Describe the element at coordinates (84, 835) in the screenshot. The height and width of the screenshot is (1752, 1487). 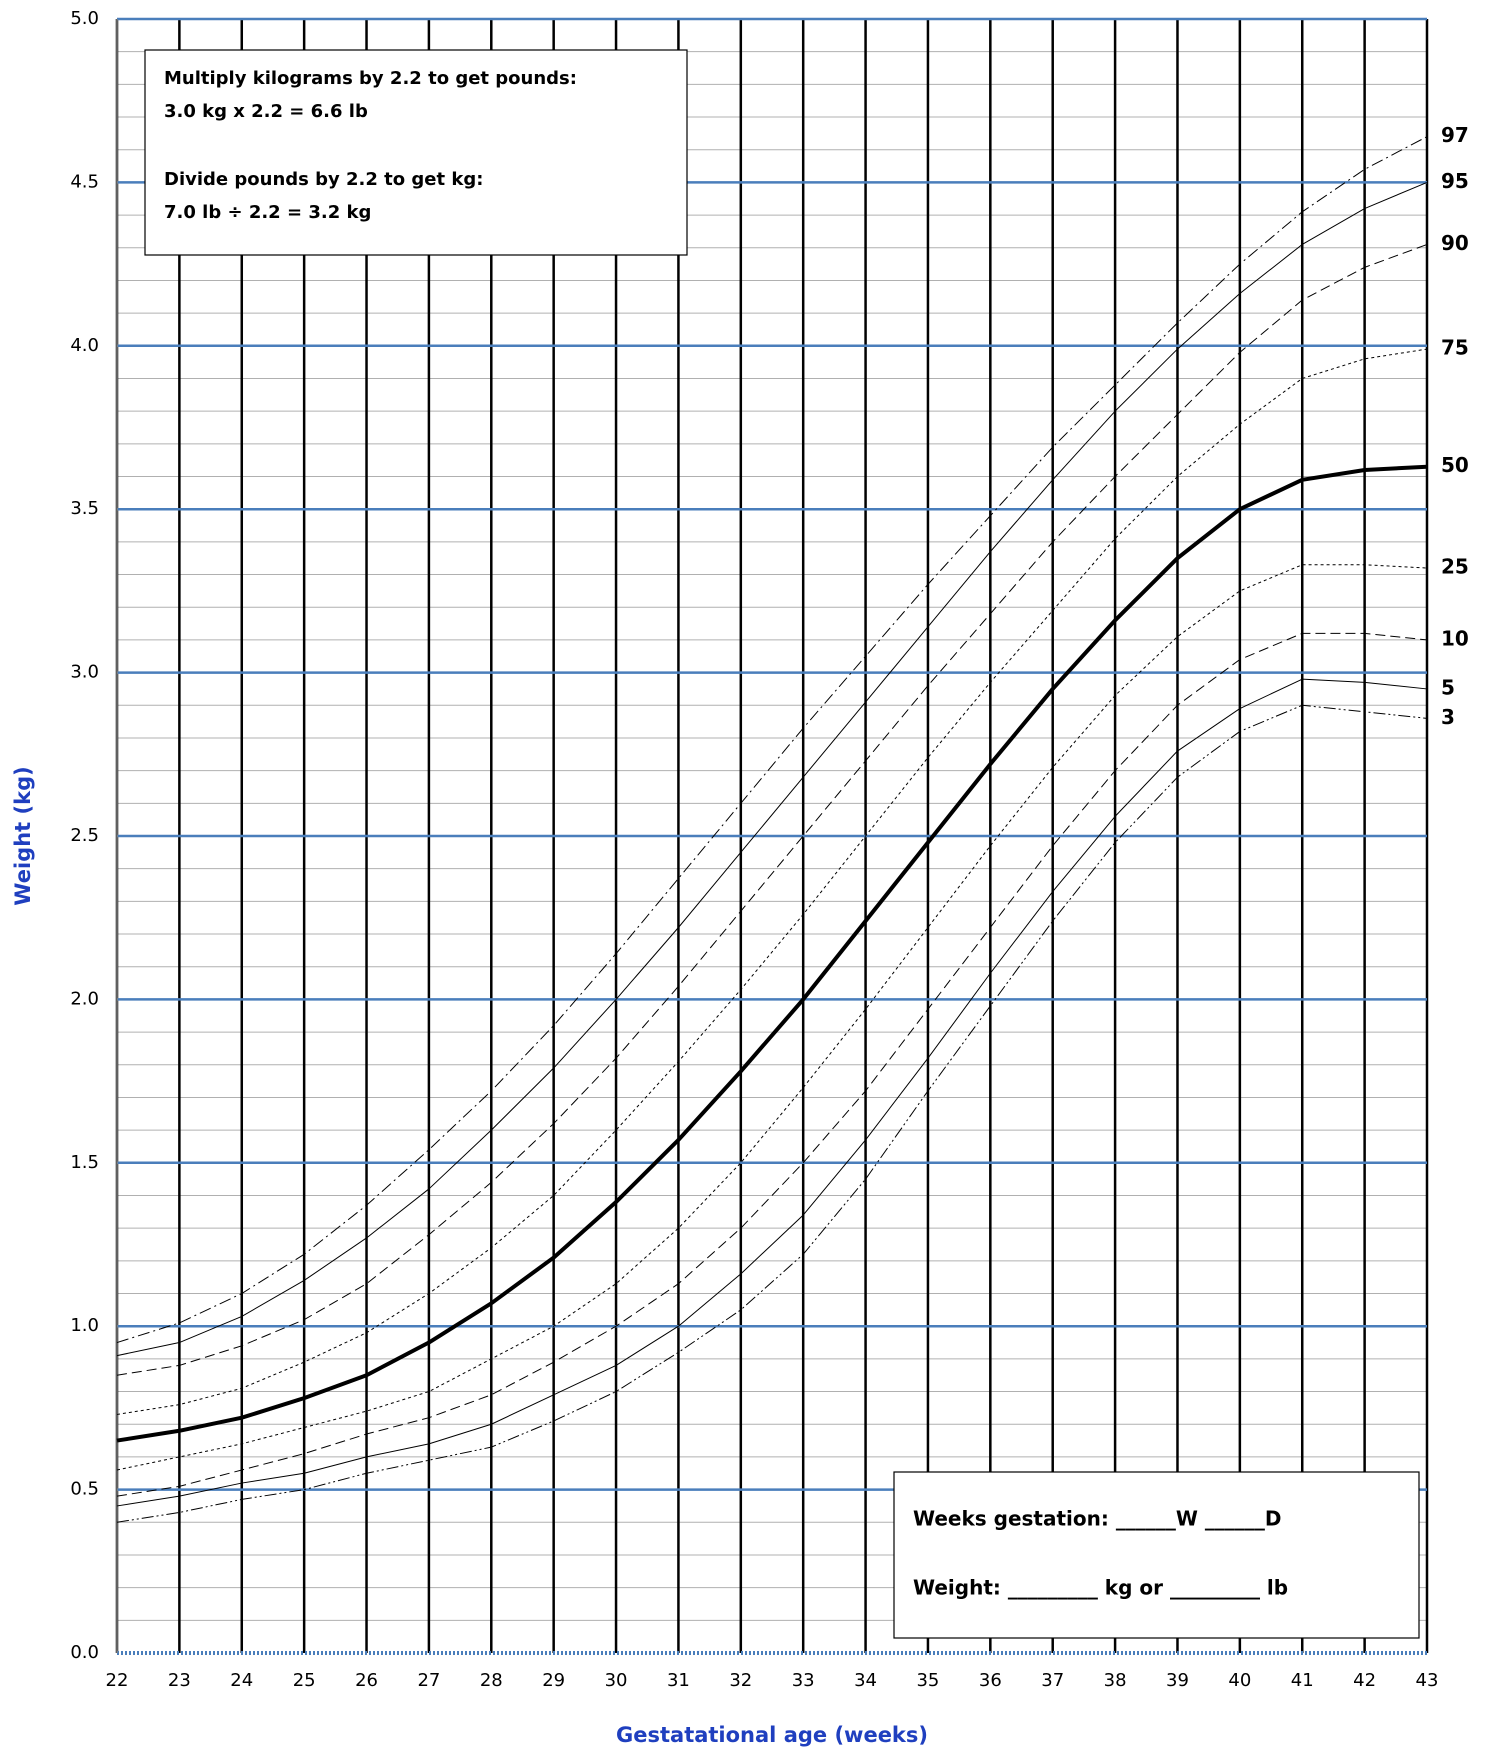
I see `y-tick-label: 2.5` at that location.